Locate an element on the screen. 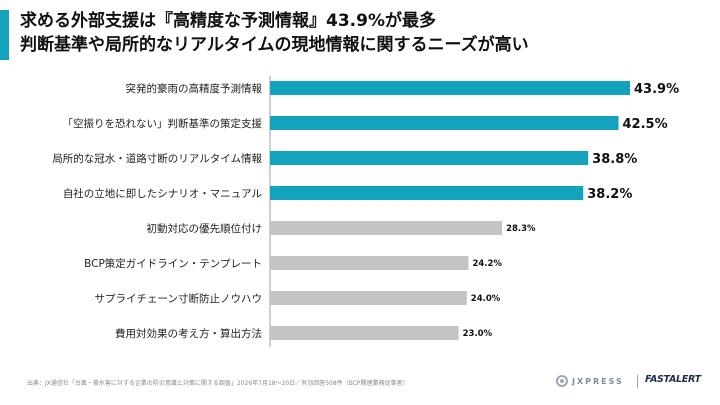 The width and height of the screenshot is (720, 405). logo-divider is located at coordinates (637, 381).